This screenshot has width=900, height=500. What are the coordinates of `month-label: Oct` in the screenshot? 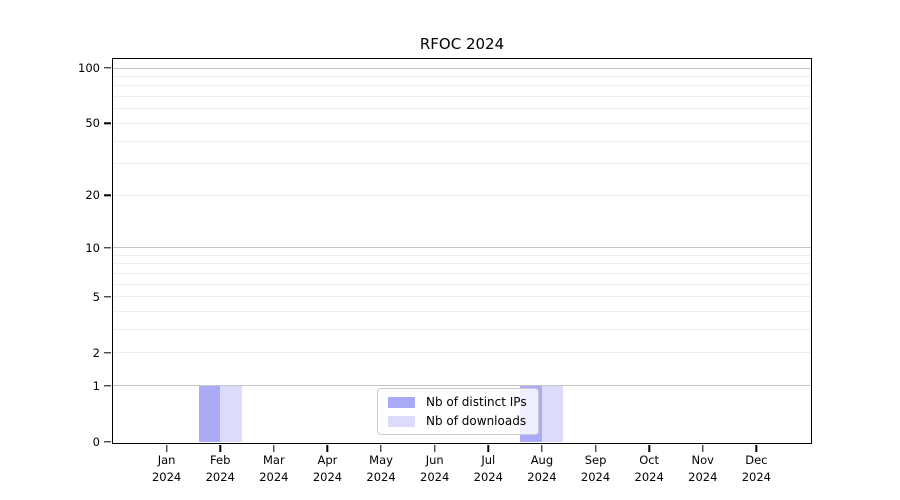 It's located at (649, 460).